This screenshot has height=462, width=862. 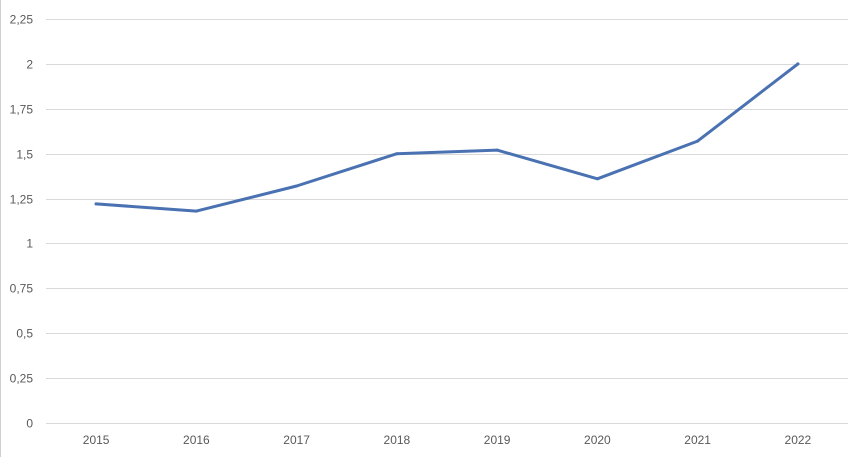 What do you see at coordinates (29, 424) in the screenshot?
I see `y-tick-label: 0` at bounding box center [29, 424].